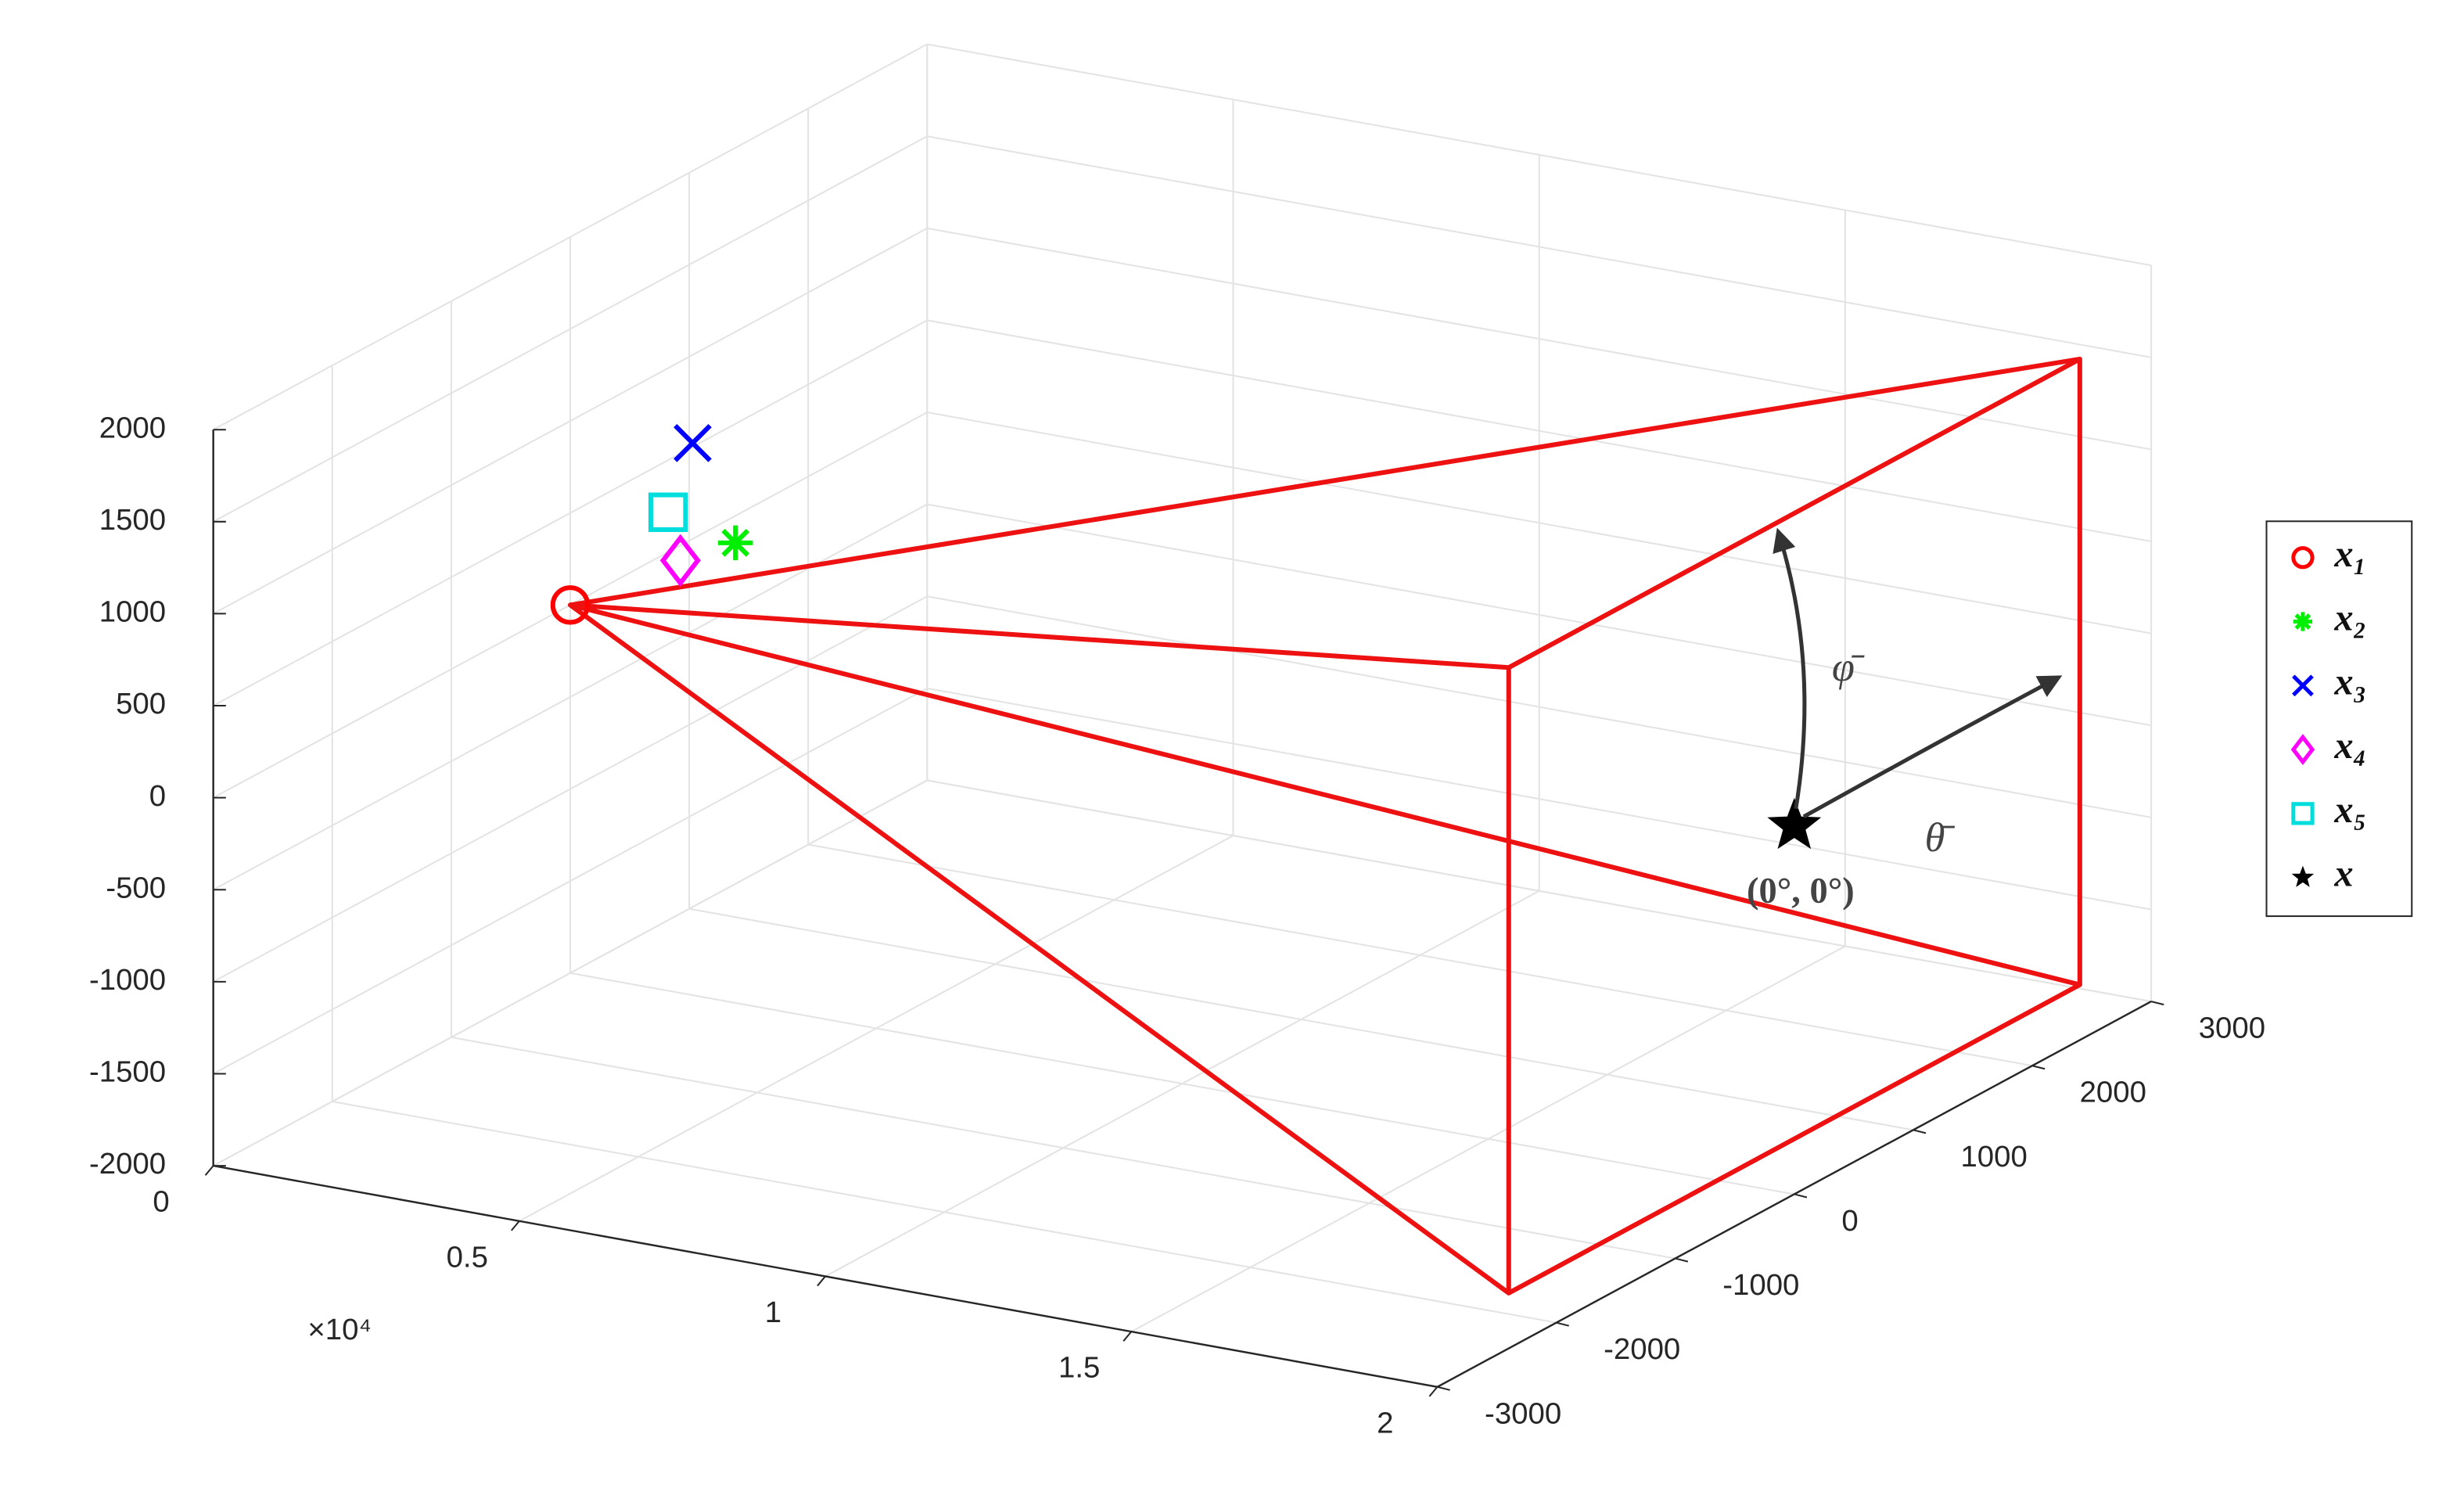 The image size is (2464, 1488). I want to click on y-tick-label: -1000, so click(1760, 1285).